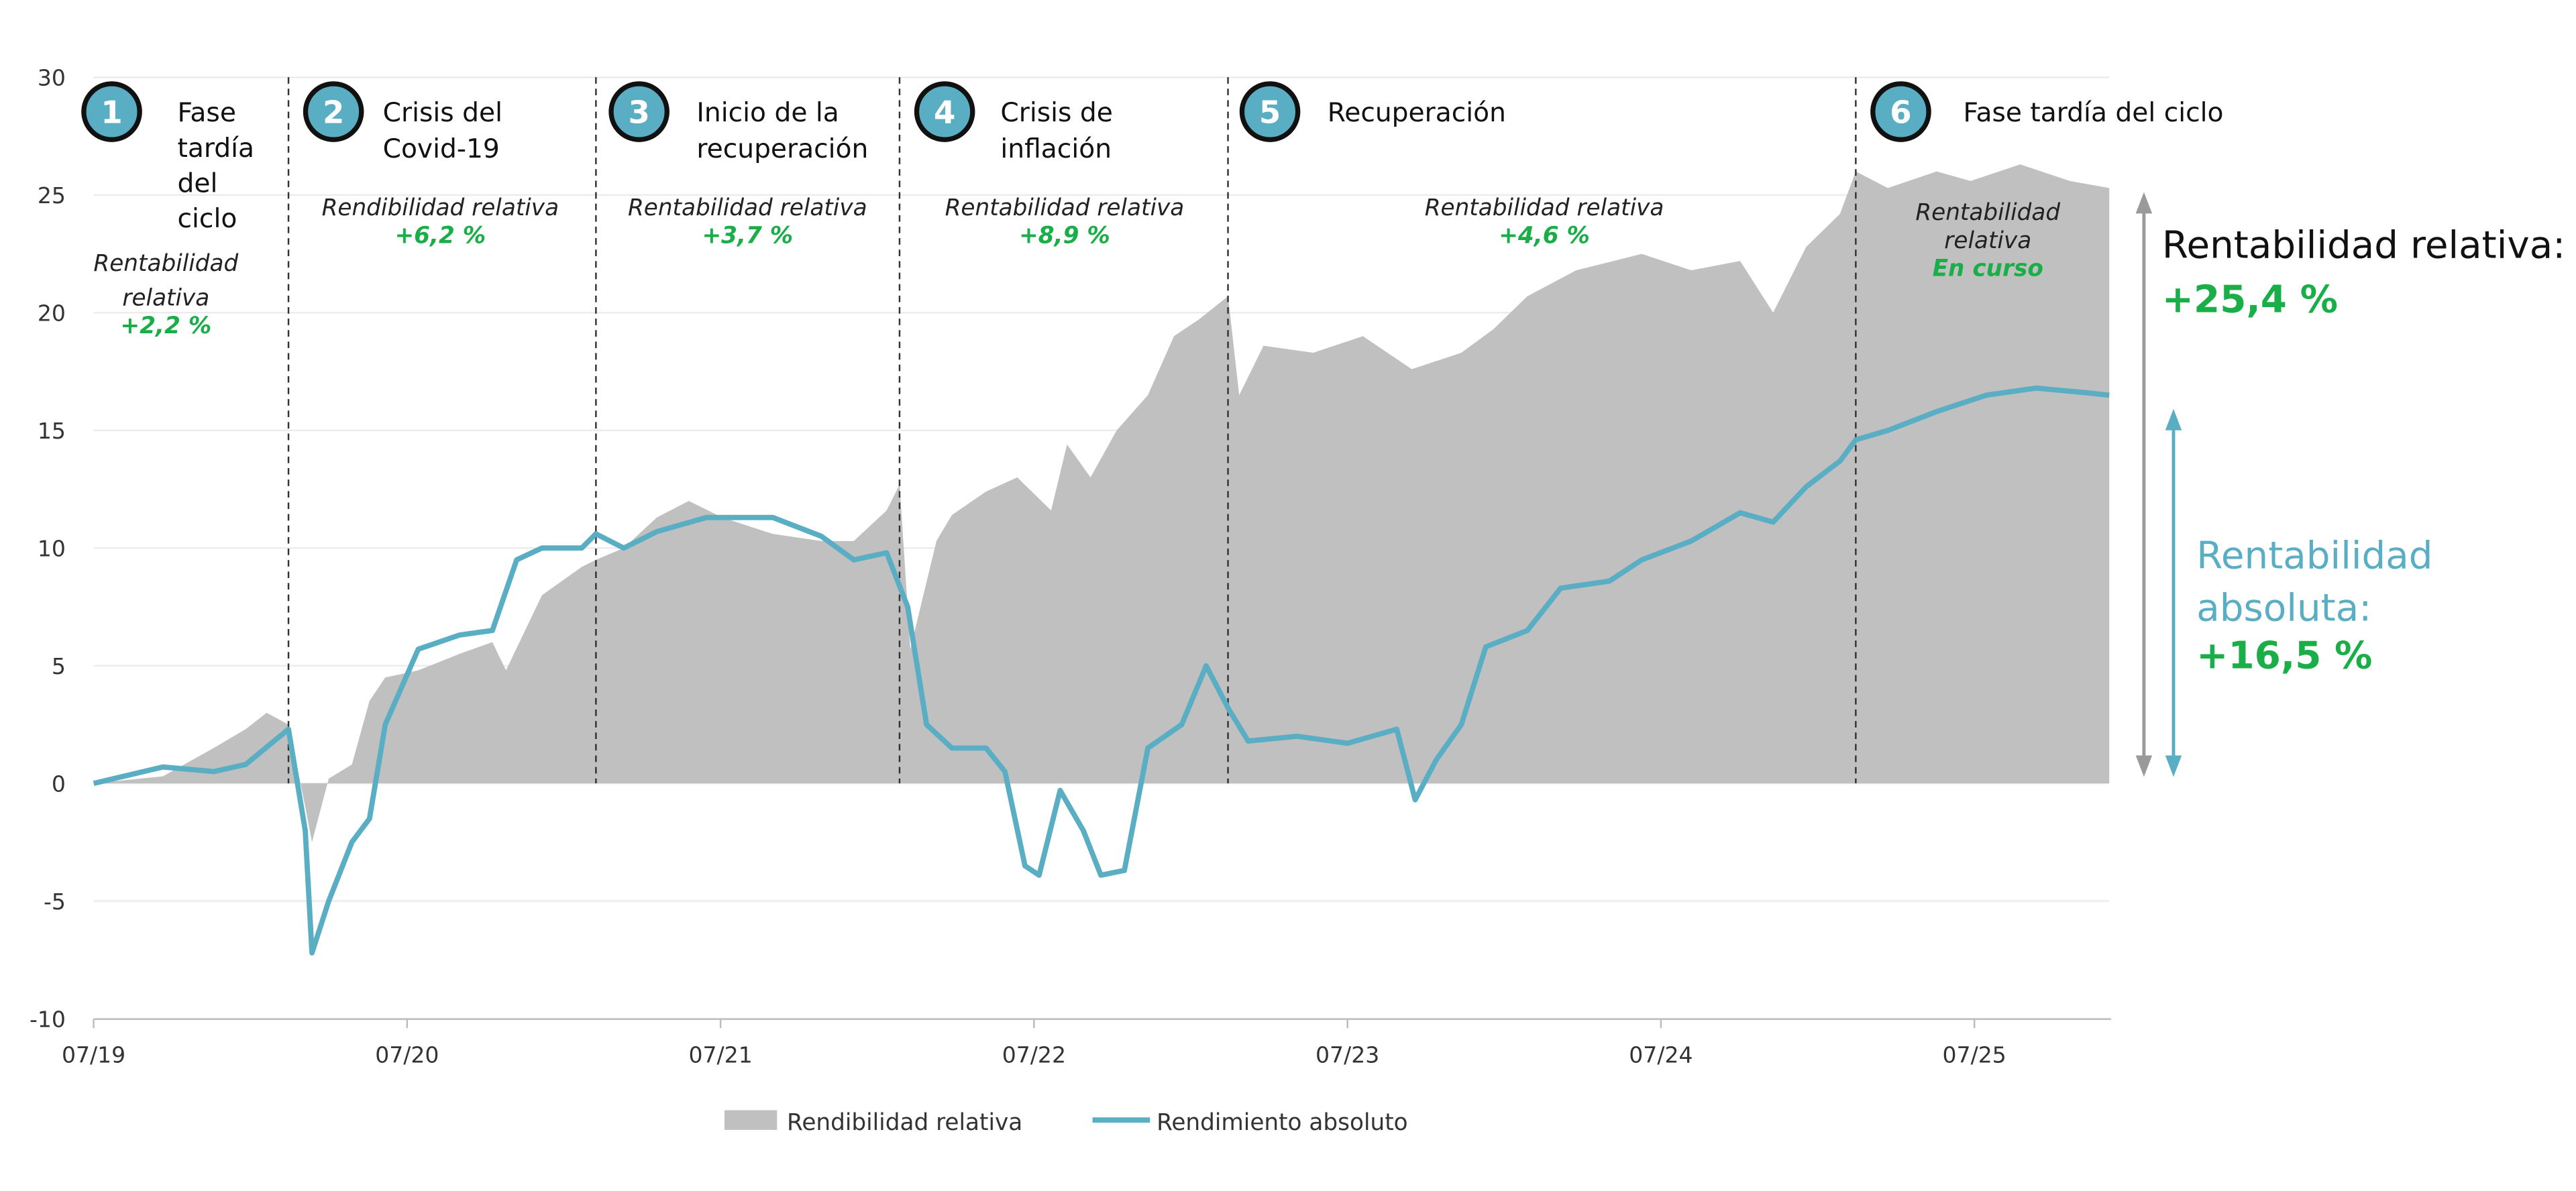 This screenshot has width=2576, height=1191. I want to click on x-tick-label: 07/20, so click(407, 1054).